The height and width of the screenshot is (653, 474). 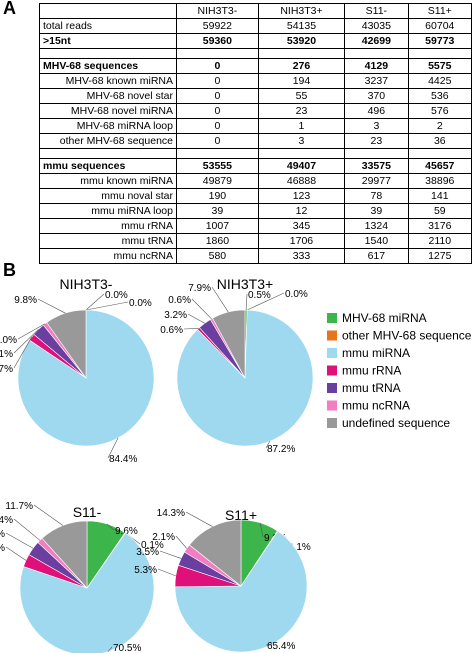 I want to click on pie-data-label: 70.5%, so click(x=127, y=648).